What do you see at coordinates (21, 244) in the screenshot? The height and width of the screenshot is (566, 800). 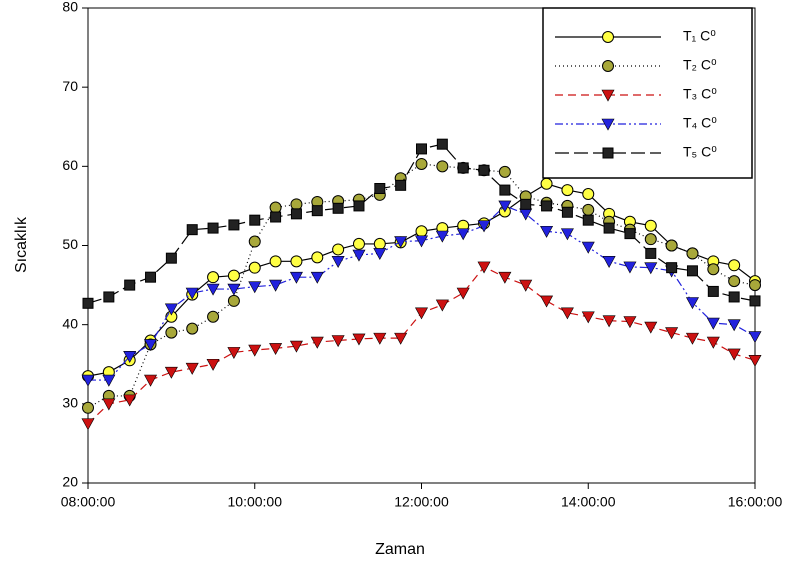 I see `y-axis-label: Sıcaklık` at bounding box center [21, 244].